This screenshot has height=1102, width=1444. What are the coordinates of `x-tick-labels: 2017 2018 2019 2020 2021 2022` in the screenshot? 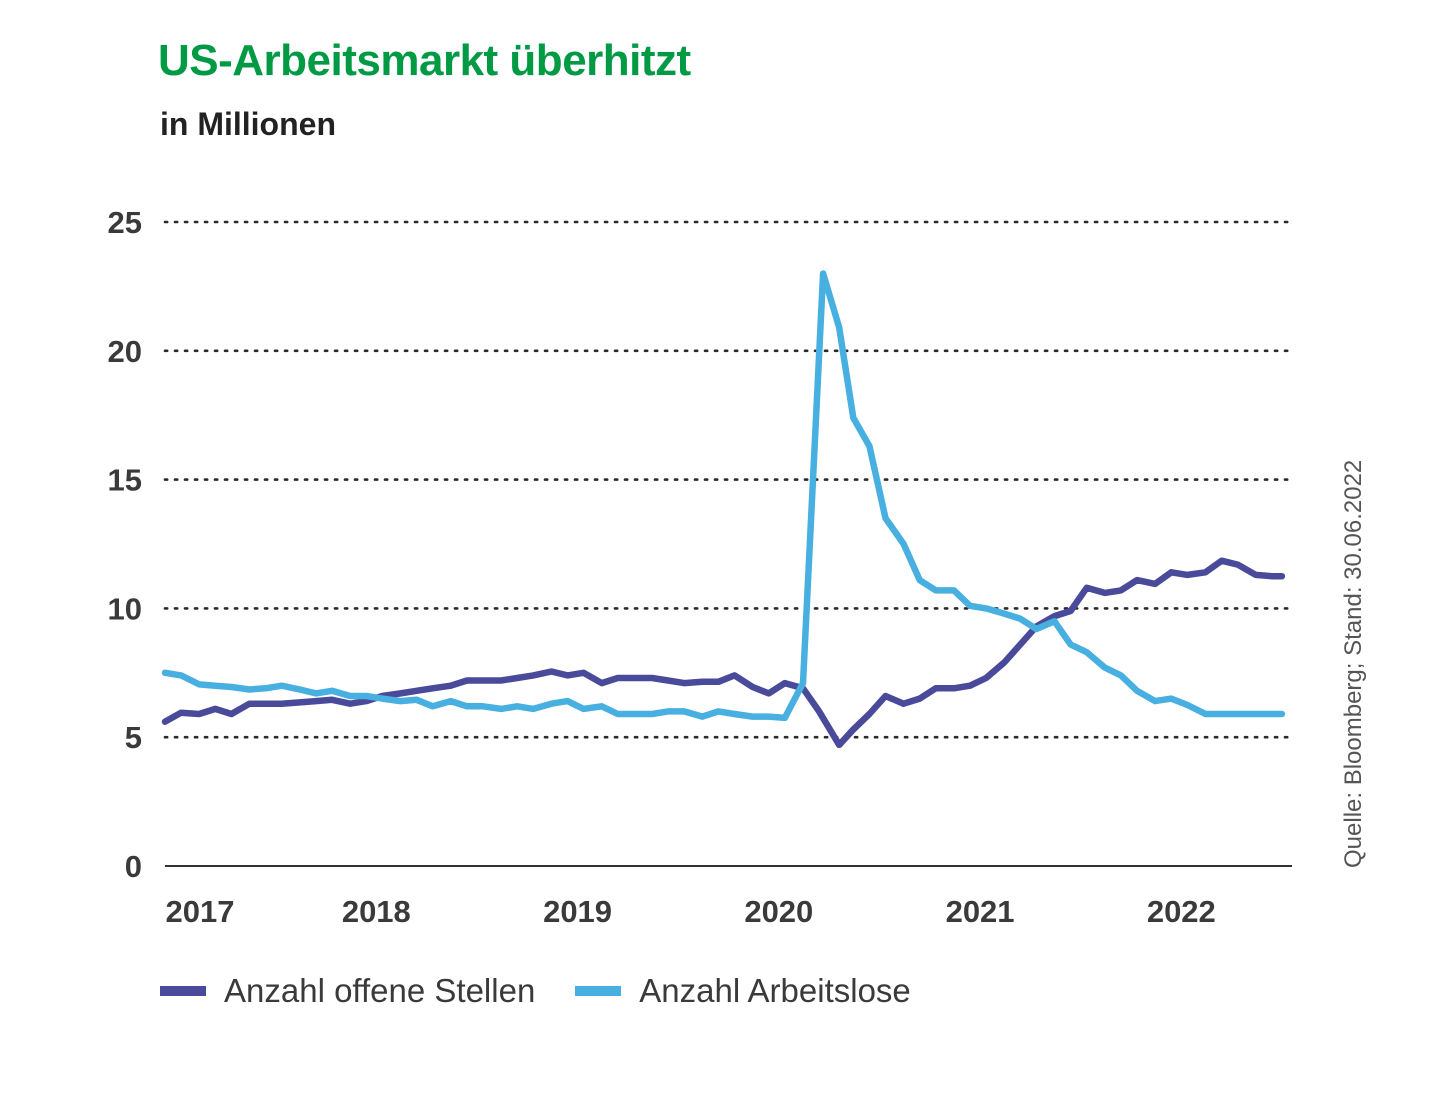 It's located at (691, 911).